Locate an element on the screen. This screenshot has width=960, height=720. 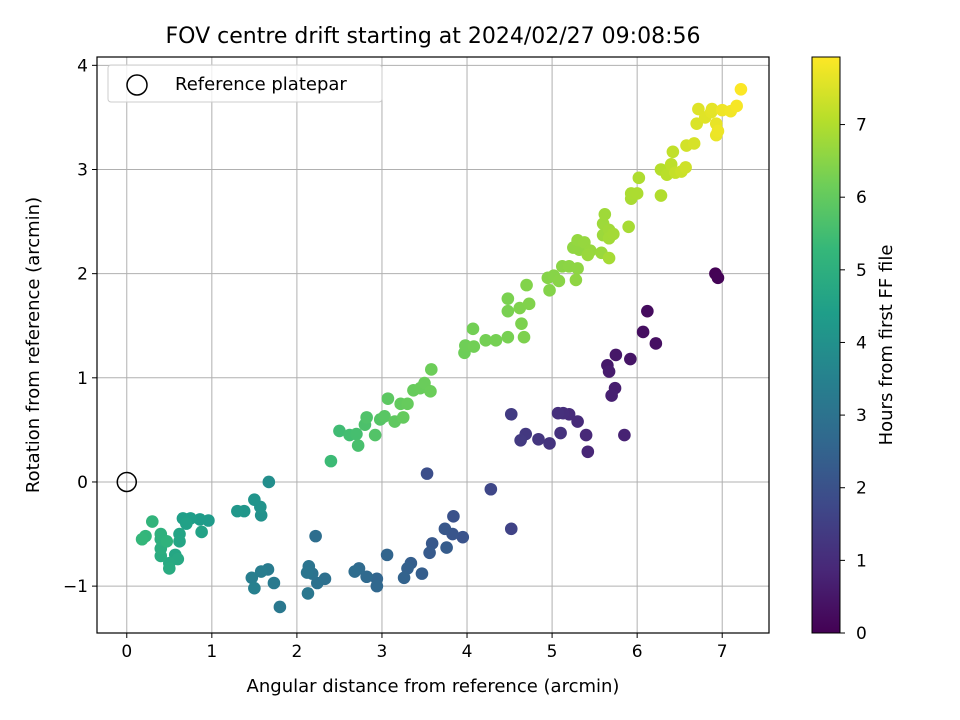
colorbar-gradient is located at coordinates (826, 345).